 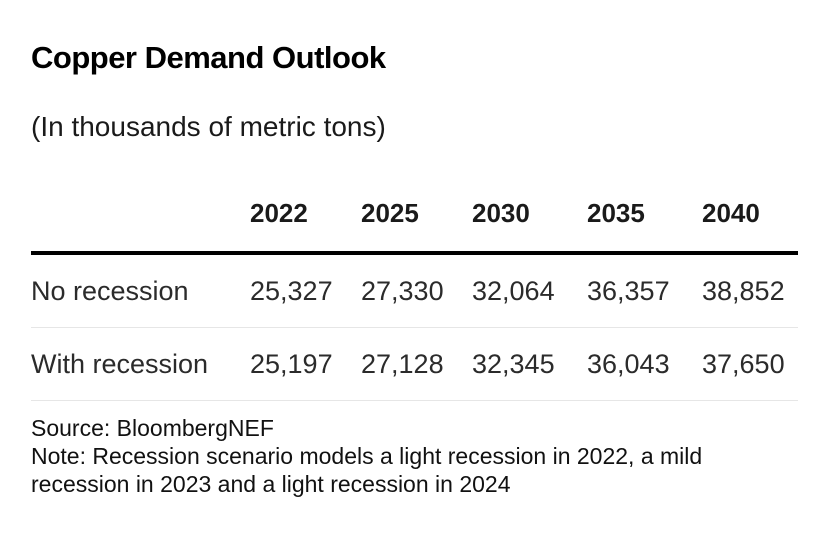 What do you see at coordinates (513, 364) in the screenshot?
I see `table-cell: 32,345` at bounding box center [513, 364].